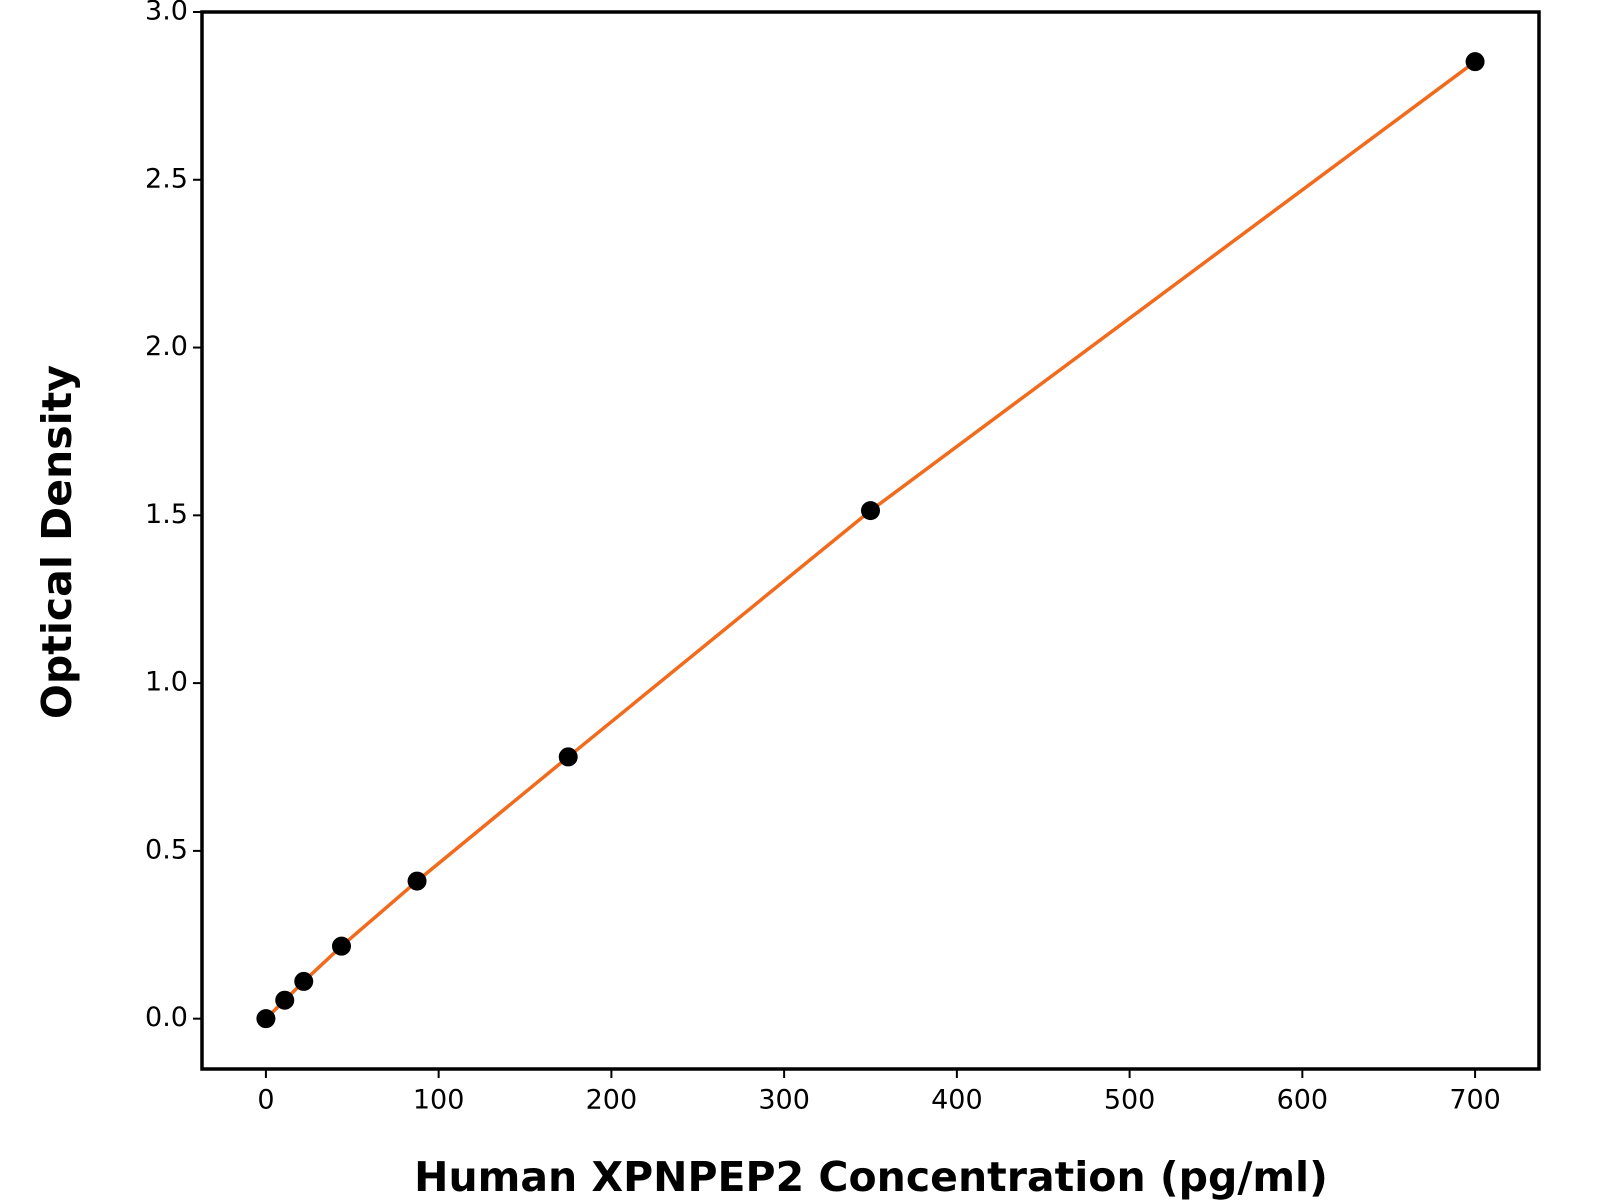 Image resolution: width=1600 pixels, height=1200 pixels. Describe the element at coordinates (439, 1100) in the screenshot. I see `x-tick-label: 100` at that location.